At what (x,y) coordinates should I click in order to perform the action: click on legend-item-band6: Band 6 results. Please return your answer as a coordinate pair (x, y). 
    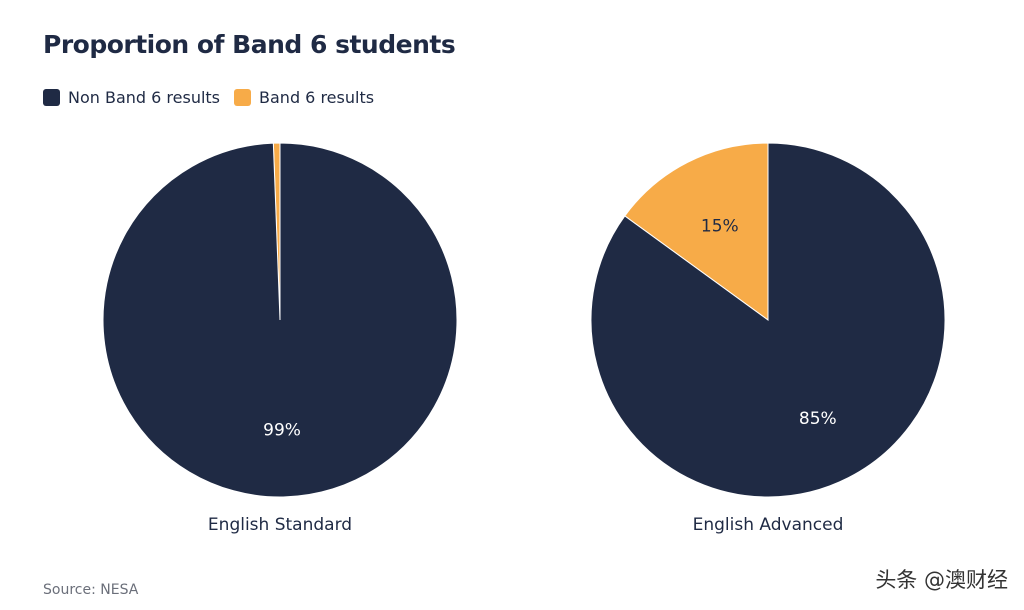
    Looking at the image, I should click on (304, 97).